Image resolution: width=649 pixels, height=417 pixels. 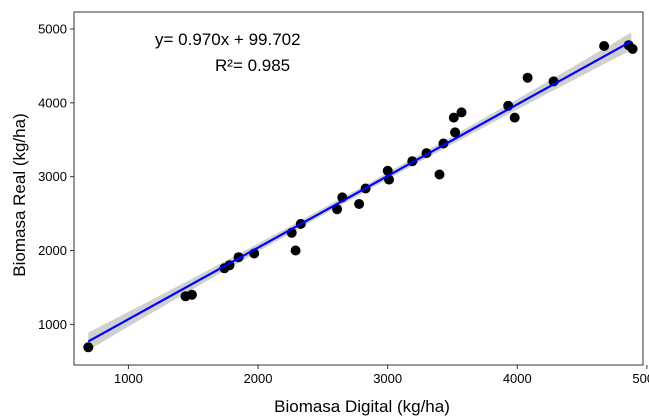 I want to click on equation-annotation: y= 0.970x + 99.702, so click(x=228, y=39).